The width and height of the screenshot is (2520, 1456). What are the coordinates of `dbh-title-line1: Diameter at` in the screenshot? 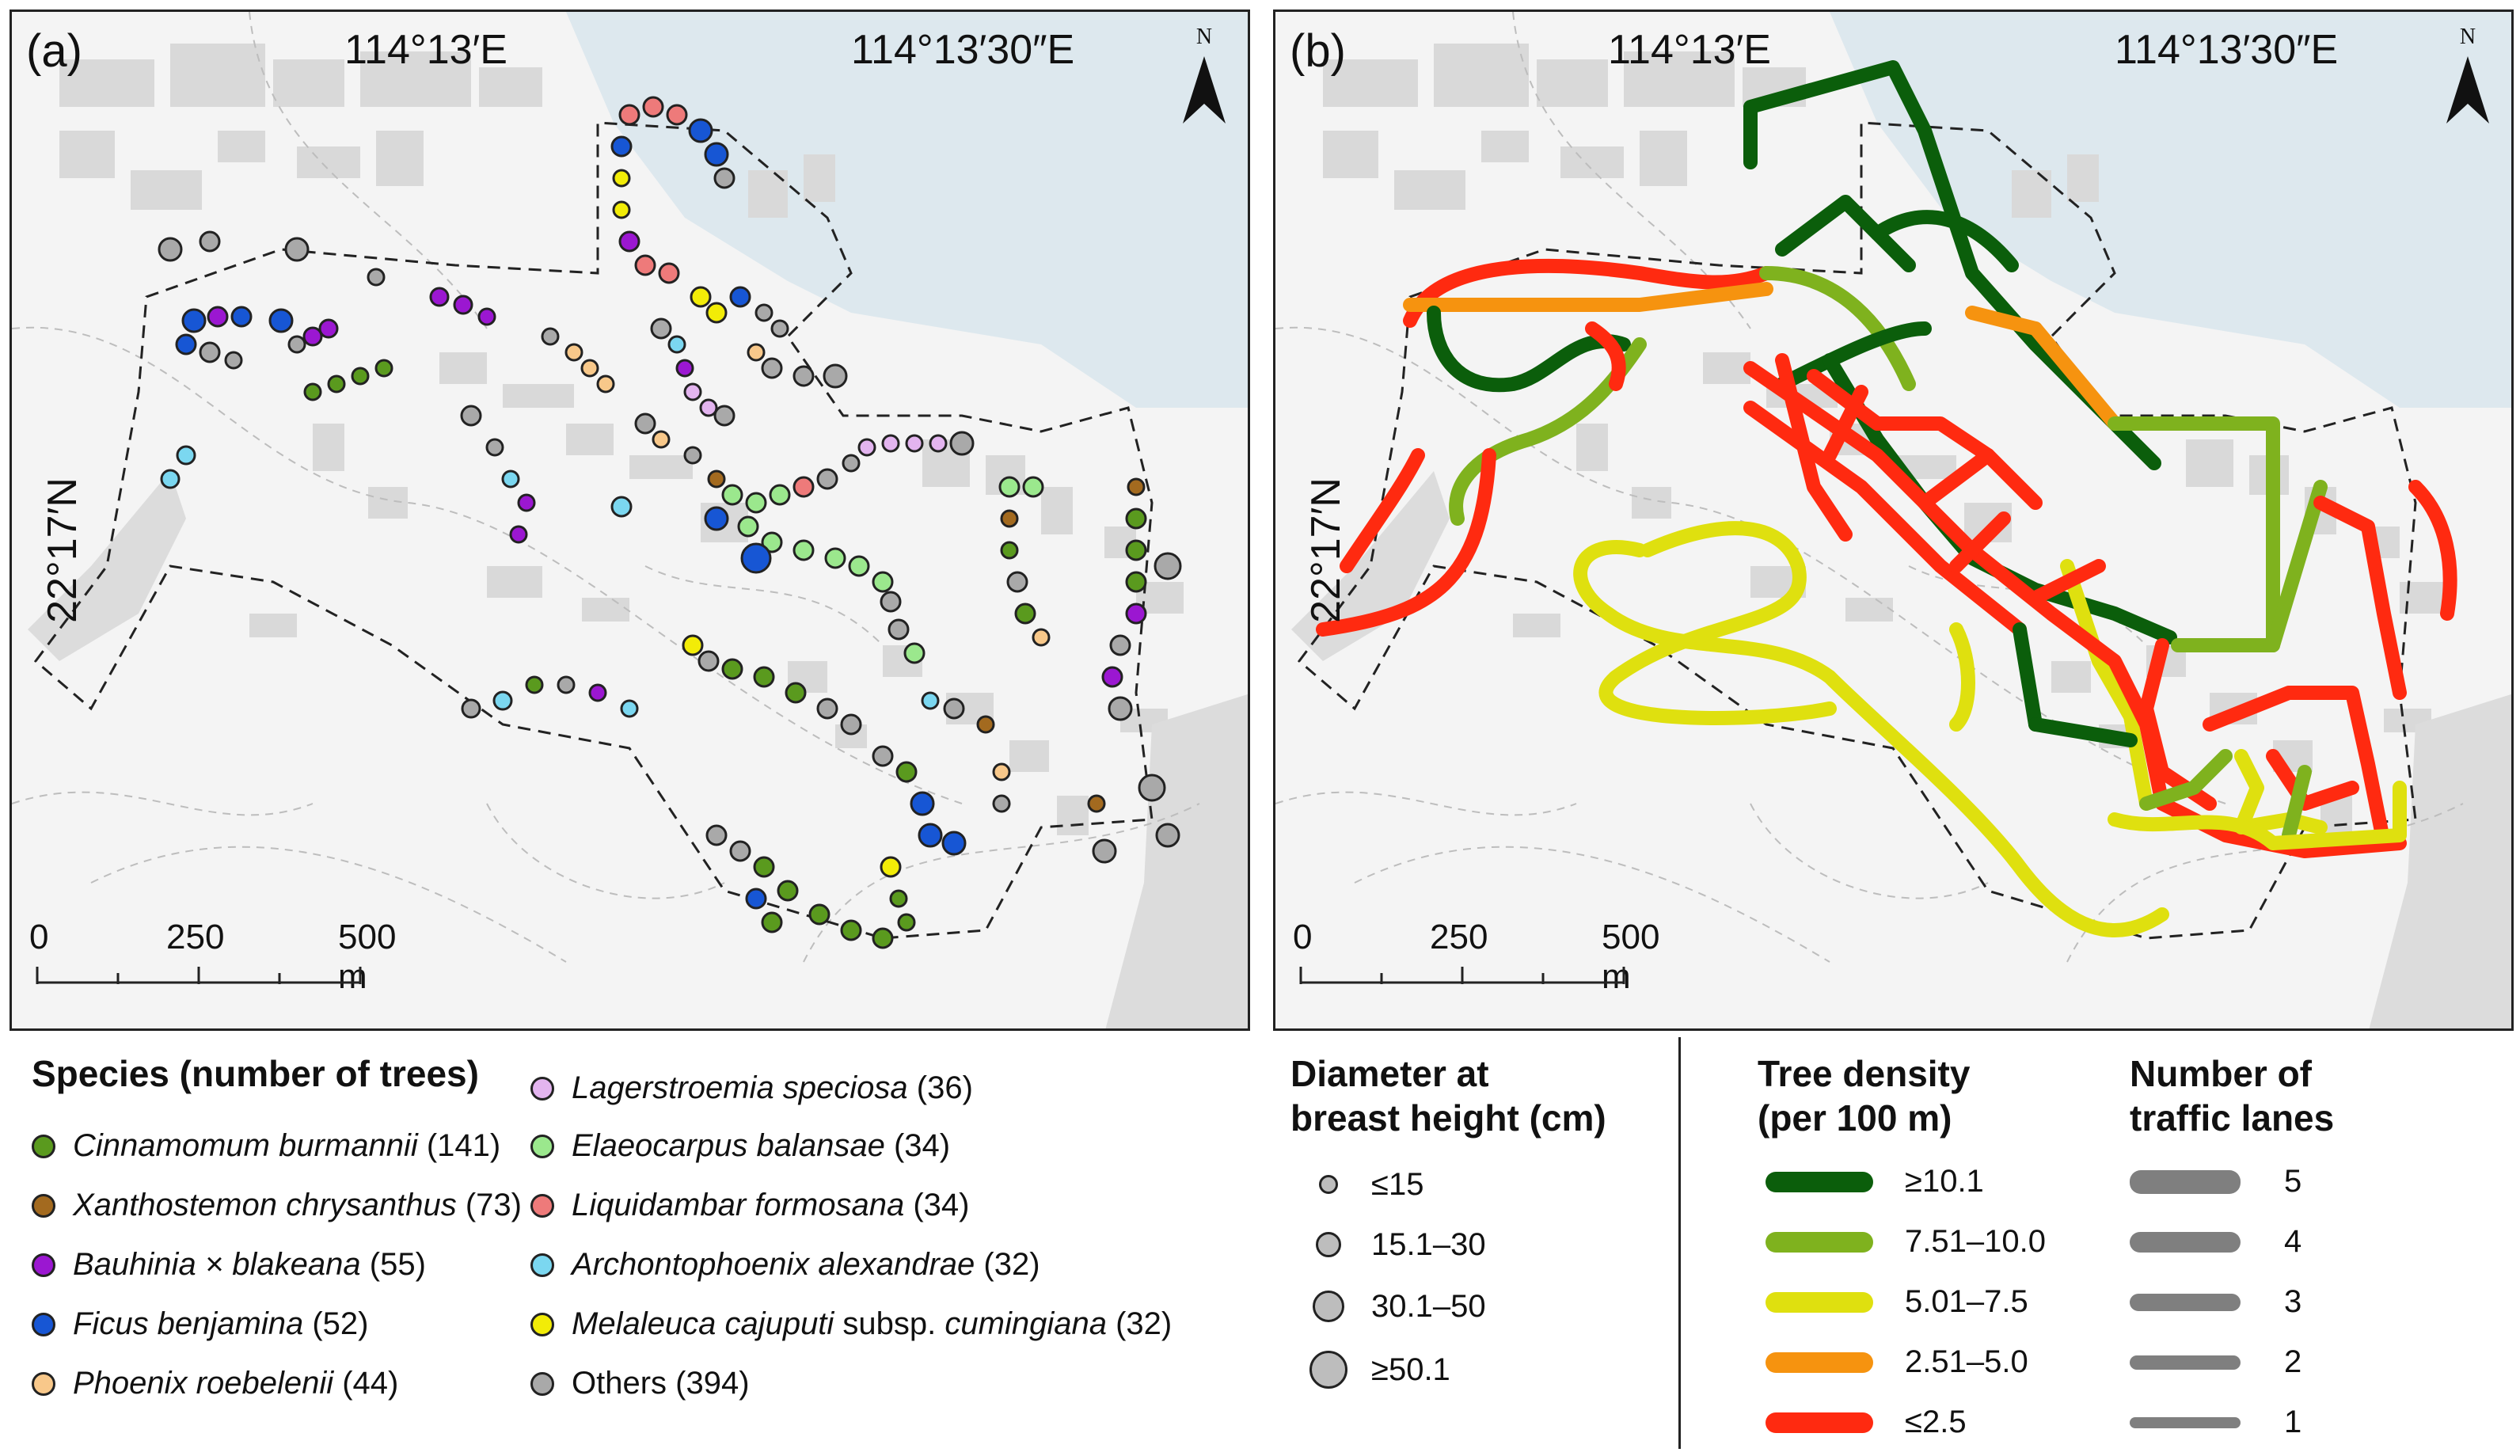 It's located at (1389, 1073).